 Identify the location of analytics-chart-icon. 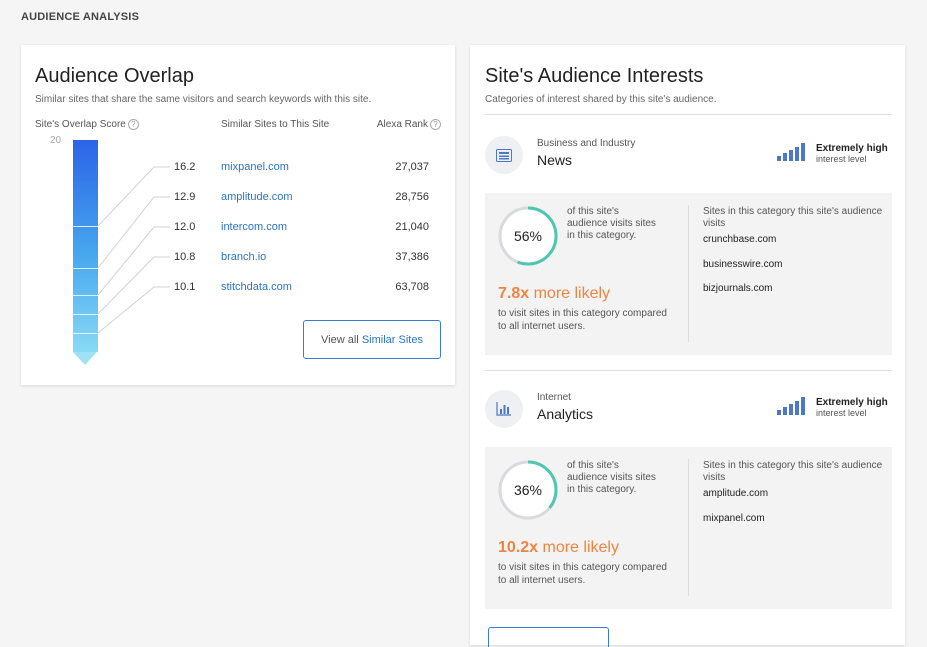
(504, 409).